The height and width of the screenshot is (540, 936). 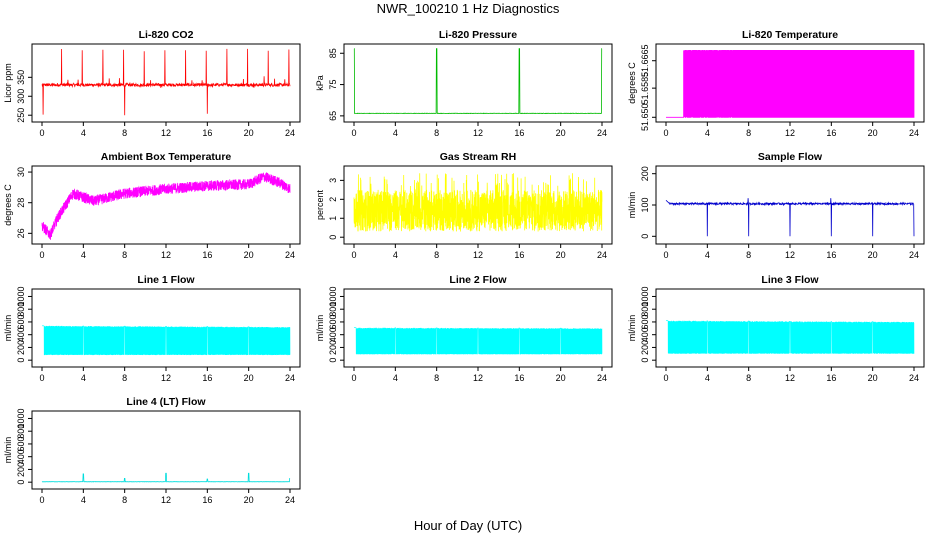 I want to click on panel-title: Line 3 Flow, so click(x=790, y=280).